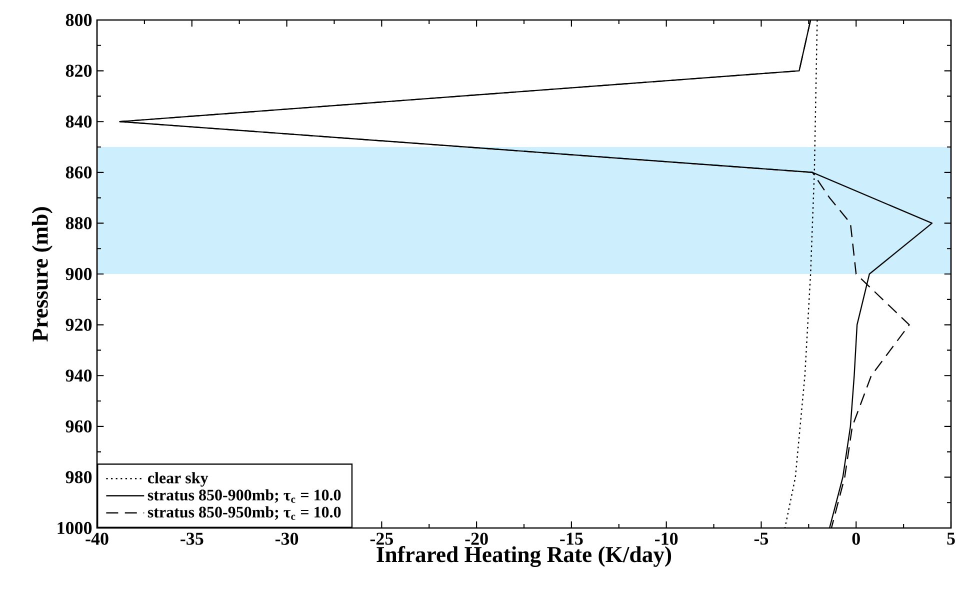  Describe the element at coordinates (79, 324) in the screenshot. I see `y-tick-label: 920` at that location.